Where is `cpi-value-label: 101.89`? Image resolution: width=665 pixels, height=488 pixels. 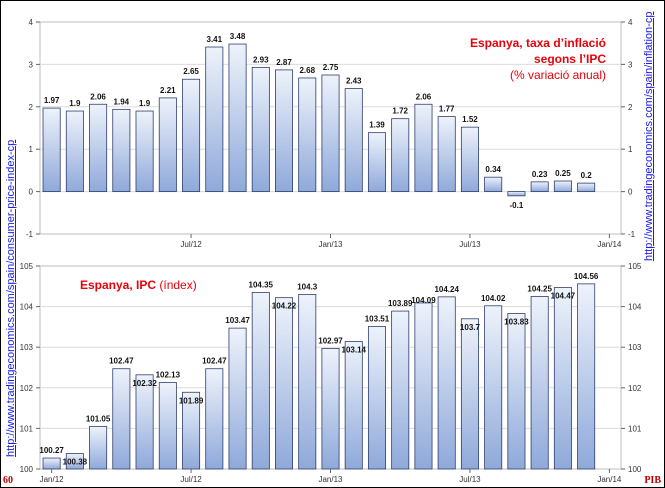 cpi-value-label: 101.89 is located at coordinates (191, 400).